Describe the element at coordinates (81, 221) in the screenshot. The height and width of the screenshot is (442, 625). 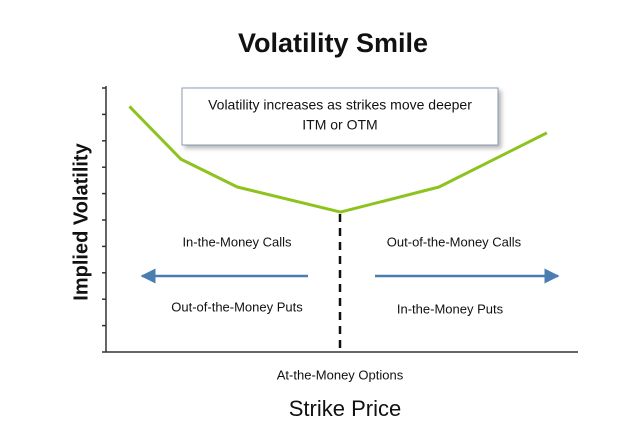
I see `y-axis-label: Implied Volatility` at that location.